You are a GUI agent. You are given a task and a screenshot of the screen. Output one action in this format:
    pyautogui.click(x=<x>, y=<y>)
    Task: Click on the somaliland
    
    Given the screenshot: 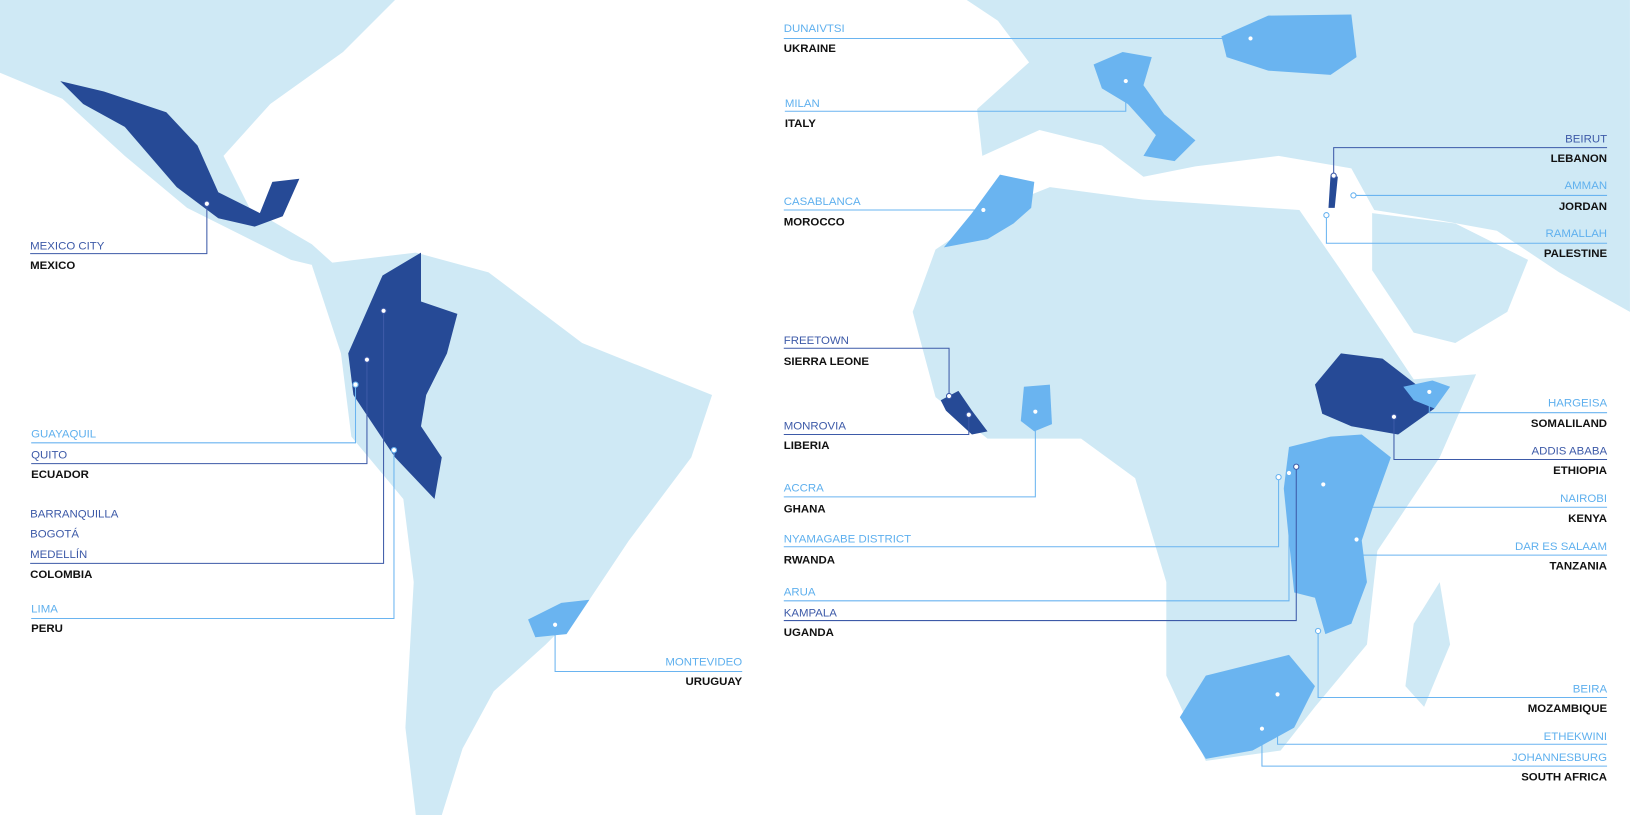 What is the action you would take?
    pyautogui.click(x=1427, y=394)
    